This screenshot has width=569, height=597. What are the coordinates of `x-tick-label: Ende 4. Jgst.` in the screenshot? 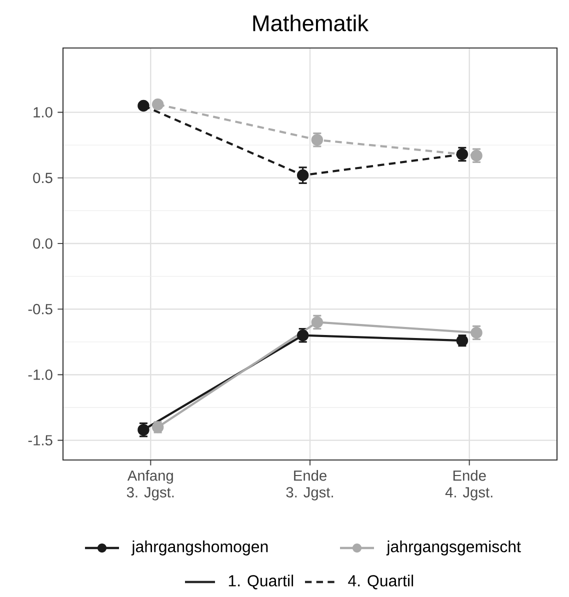 It's located at (468, 485).